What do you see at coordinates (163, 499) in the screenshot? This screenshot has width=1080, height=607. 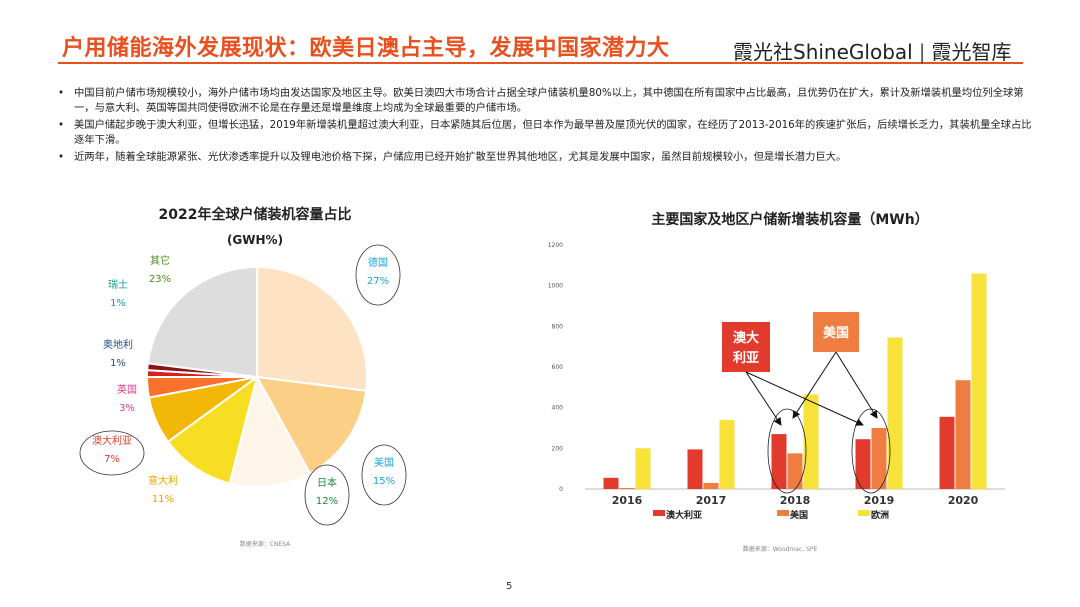 I see `pie-value-label: 11%` at bounding box center [163, 499].